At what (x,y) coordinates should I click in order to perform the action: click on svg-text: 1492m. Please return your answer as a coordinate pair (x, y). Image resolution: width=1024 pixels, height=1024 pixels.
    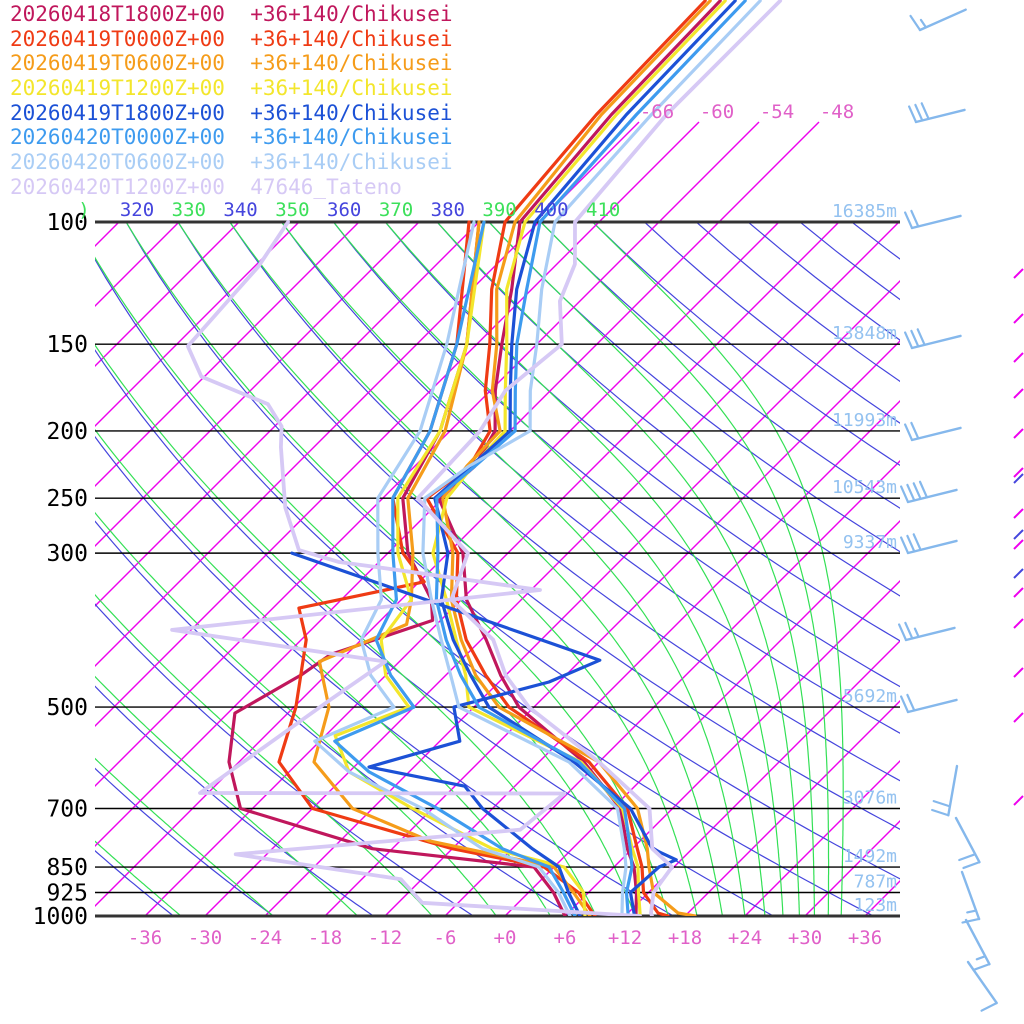
    Looking at the image, I should click on (870, 856).